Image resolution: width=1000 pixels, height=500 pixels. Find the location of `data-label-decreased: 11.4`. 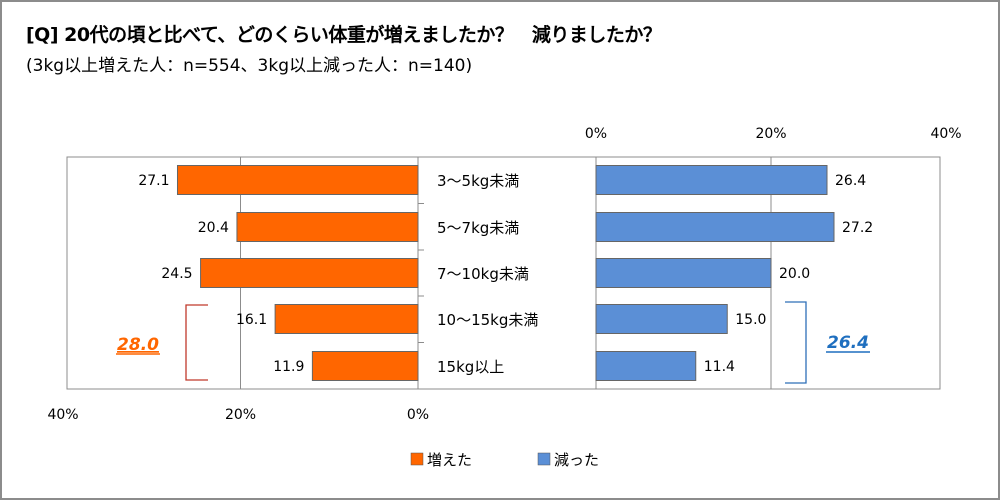

data-label-decreased: 11.4 is located at coordinates (719, 367).